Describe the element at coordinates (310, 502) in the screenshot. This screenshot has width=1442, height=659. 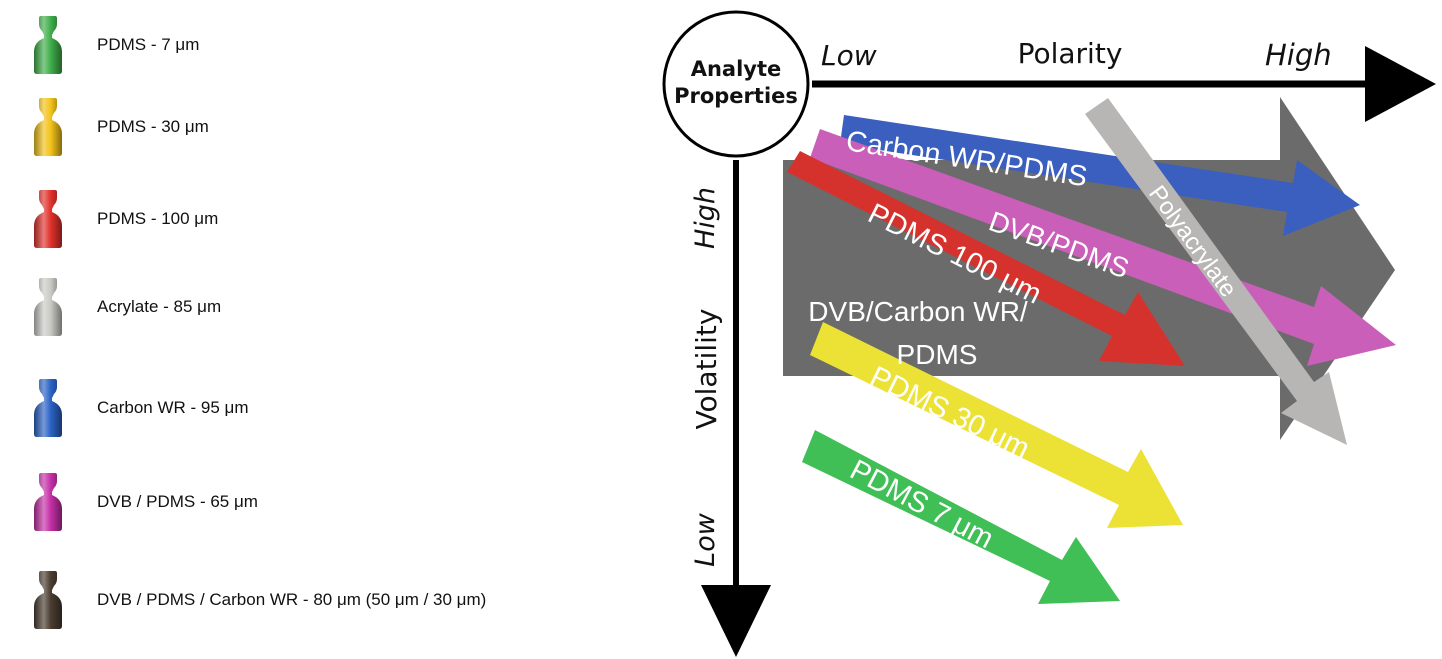
I see `legend-item-dvb-pdms-65: DVB / PDMS - 65 μm` at that location.